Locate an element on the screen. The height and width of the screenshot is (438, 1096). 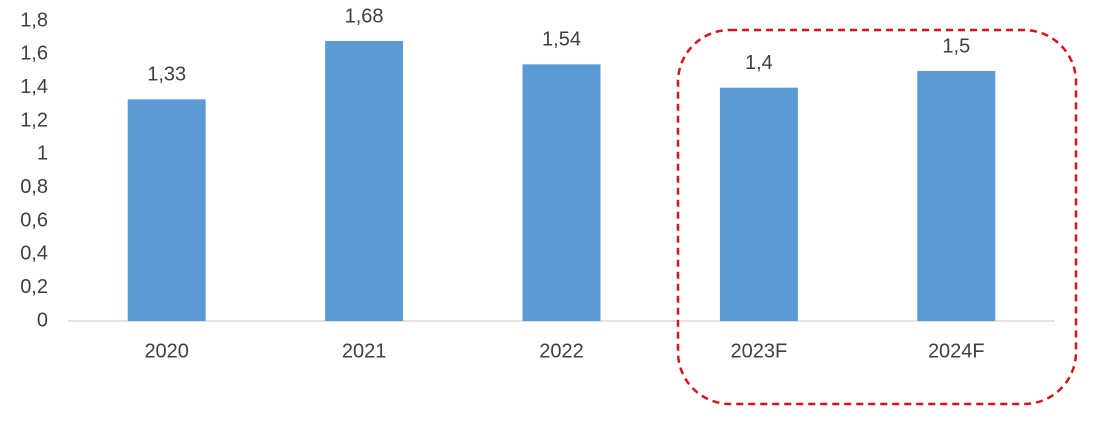
y-tick-label: 1,4 is located at coordinates (34, 87).